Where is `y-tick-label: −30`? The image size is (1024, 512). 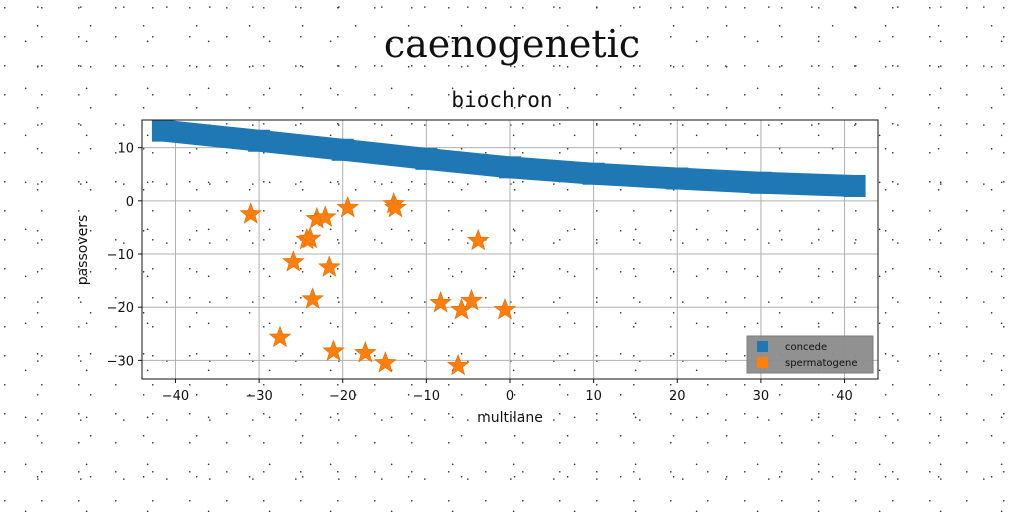 y-tick-label: −30 is located at coordinates (120, 361).